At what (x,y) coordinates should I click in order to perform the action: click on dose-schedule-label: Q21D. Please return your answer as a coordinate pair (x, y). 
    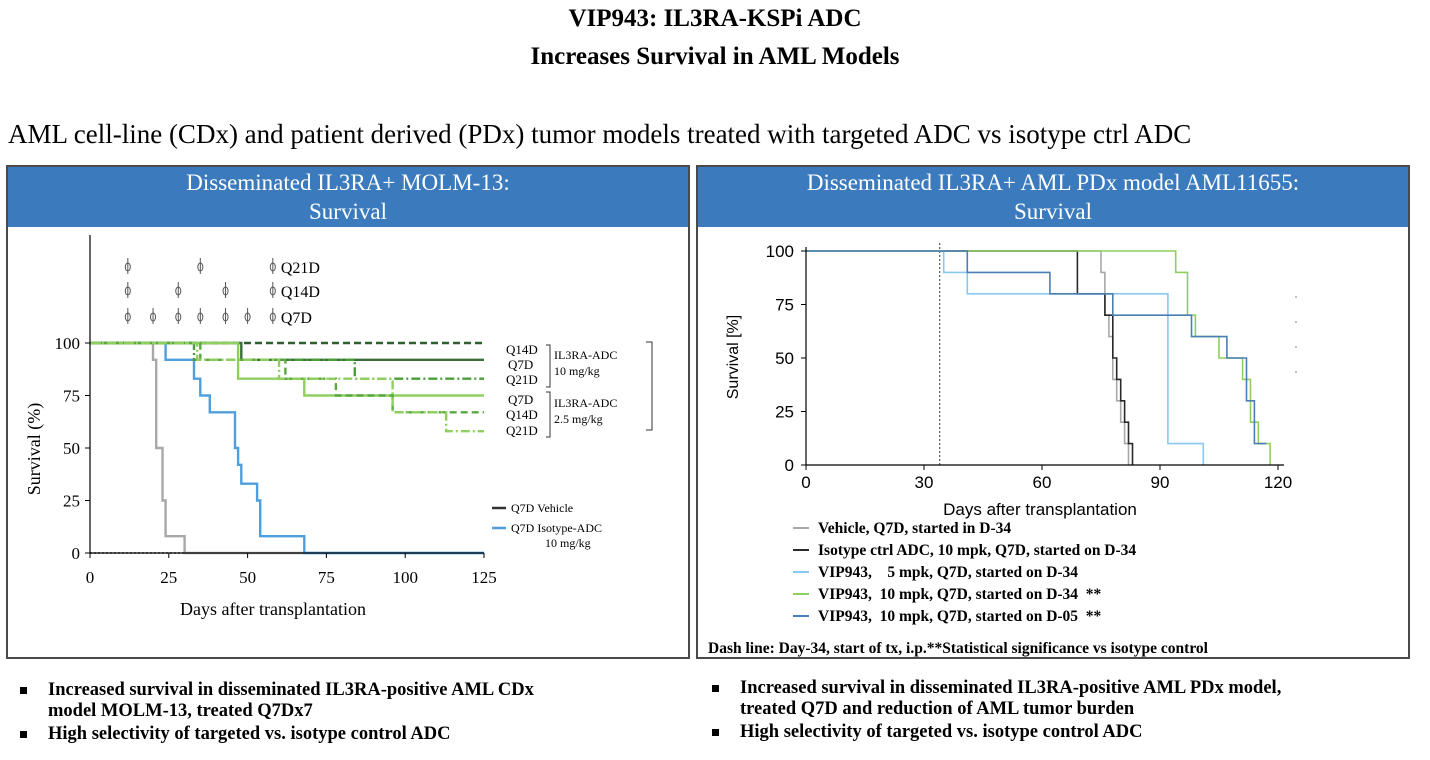
    Looking at the image, I should click on (300, 268).